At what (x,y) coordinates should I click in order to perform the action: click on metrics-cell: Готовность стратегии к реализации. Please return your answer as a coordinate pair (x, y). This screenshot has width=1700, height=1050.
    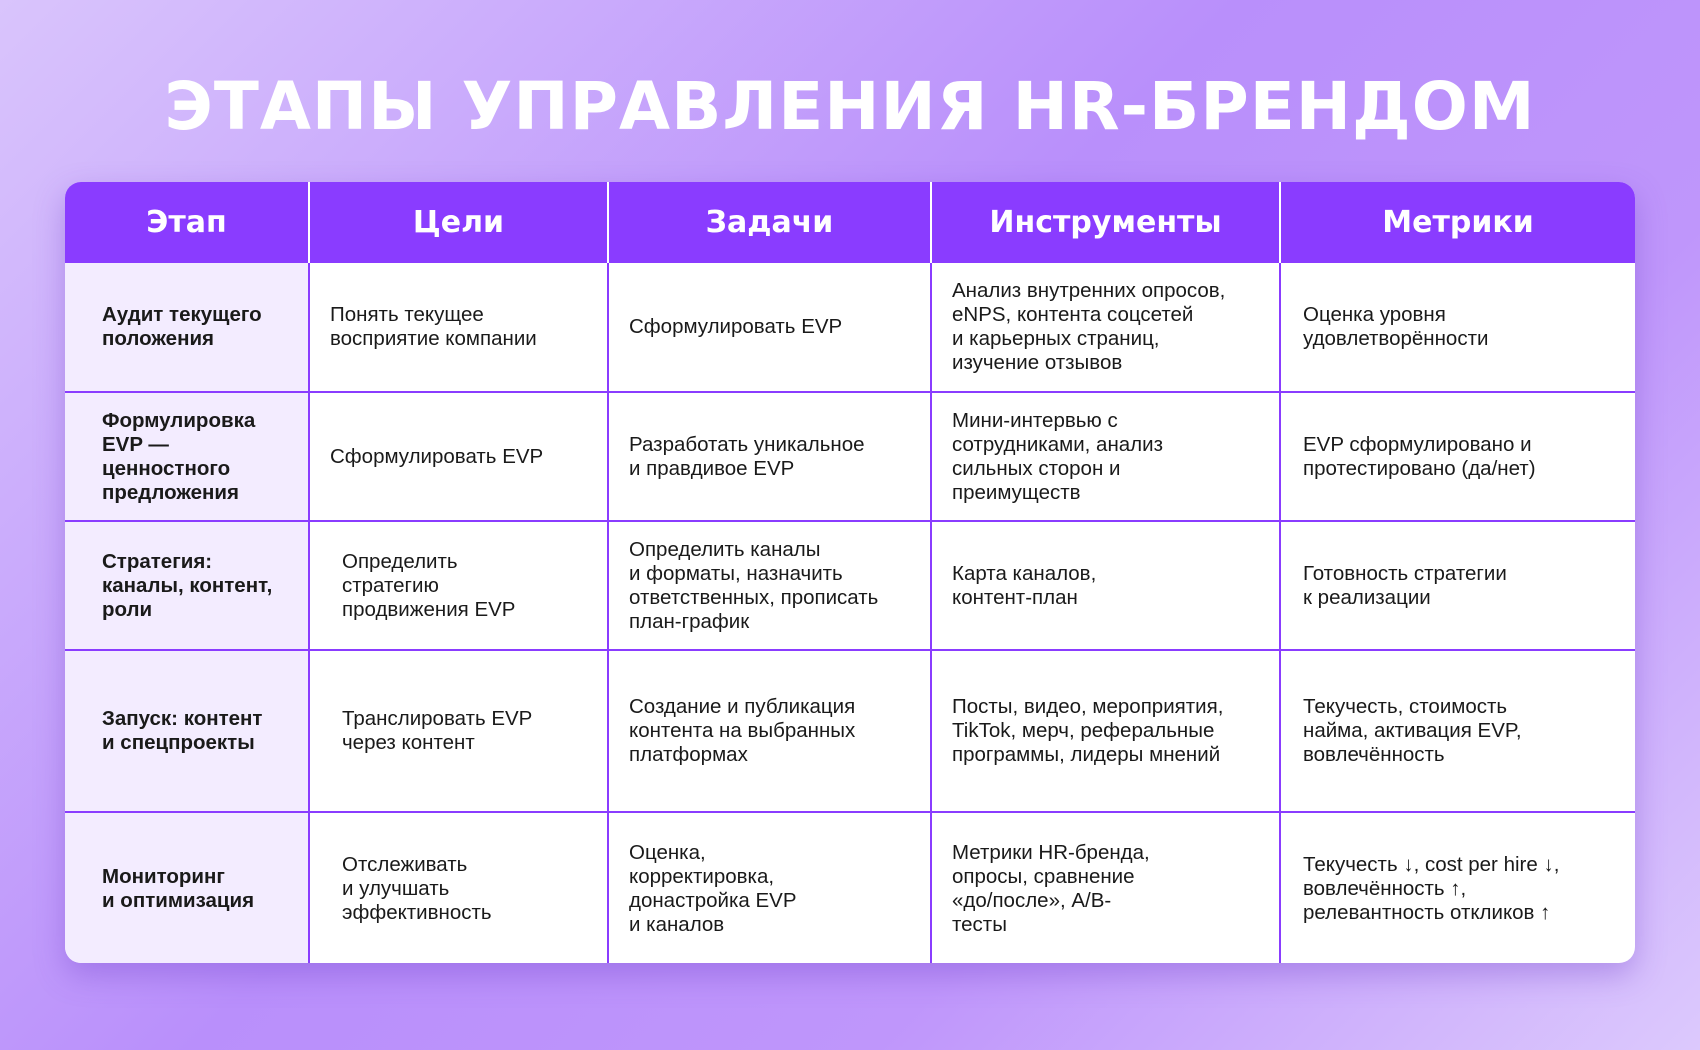
    Looking at the image, I should click on (1457, 585).